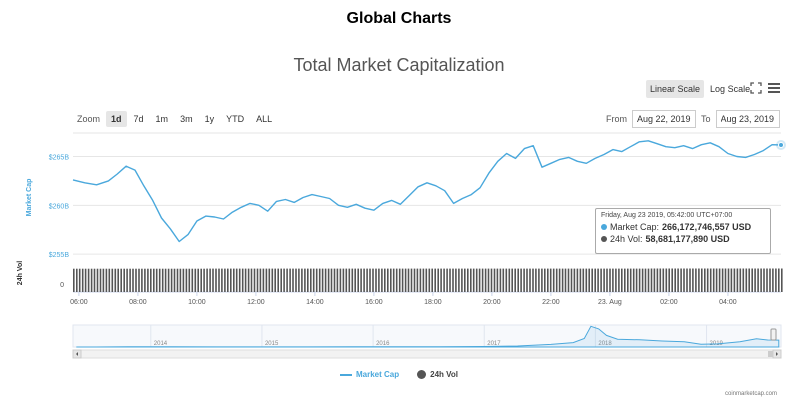 This screenshot has height=407, width=798. What do you see at coordinates (747, 119) in the screenshot?
I see `to-date-input` at bounding box center [747, 119].